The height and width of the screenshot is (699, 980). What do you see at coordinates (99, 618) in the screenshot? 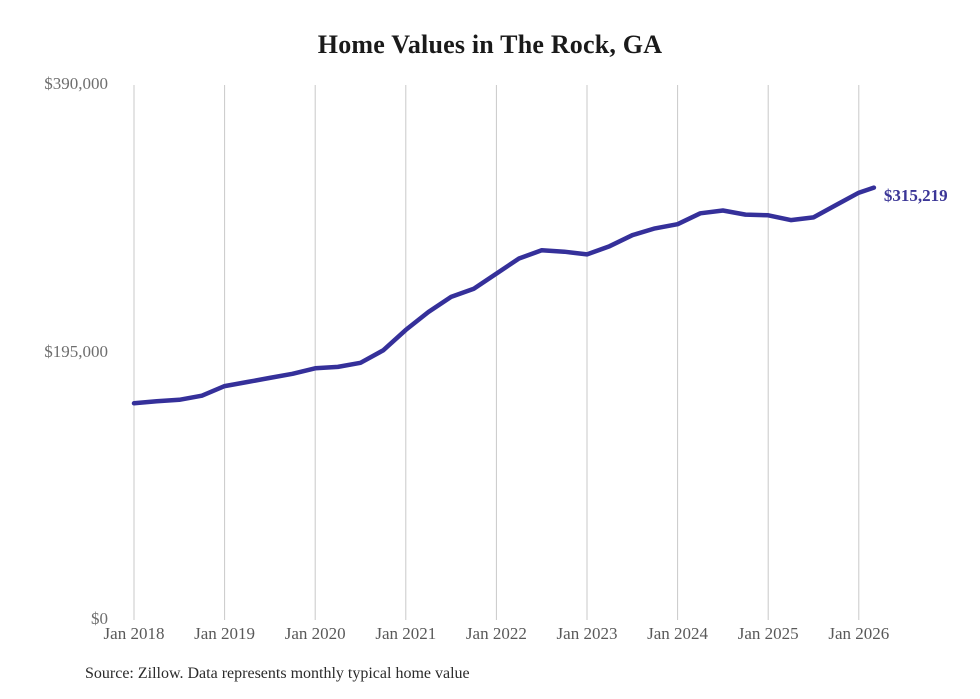
I see `y-axis-tick-0: $0` at bounding box center [99, 618].